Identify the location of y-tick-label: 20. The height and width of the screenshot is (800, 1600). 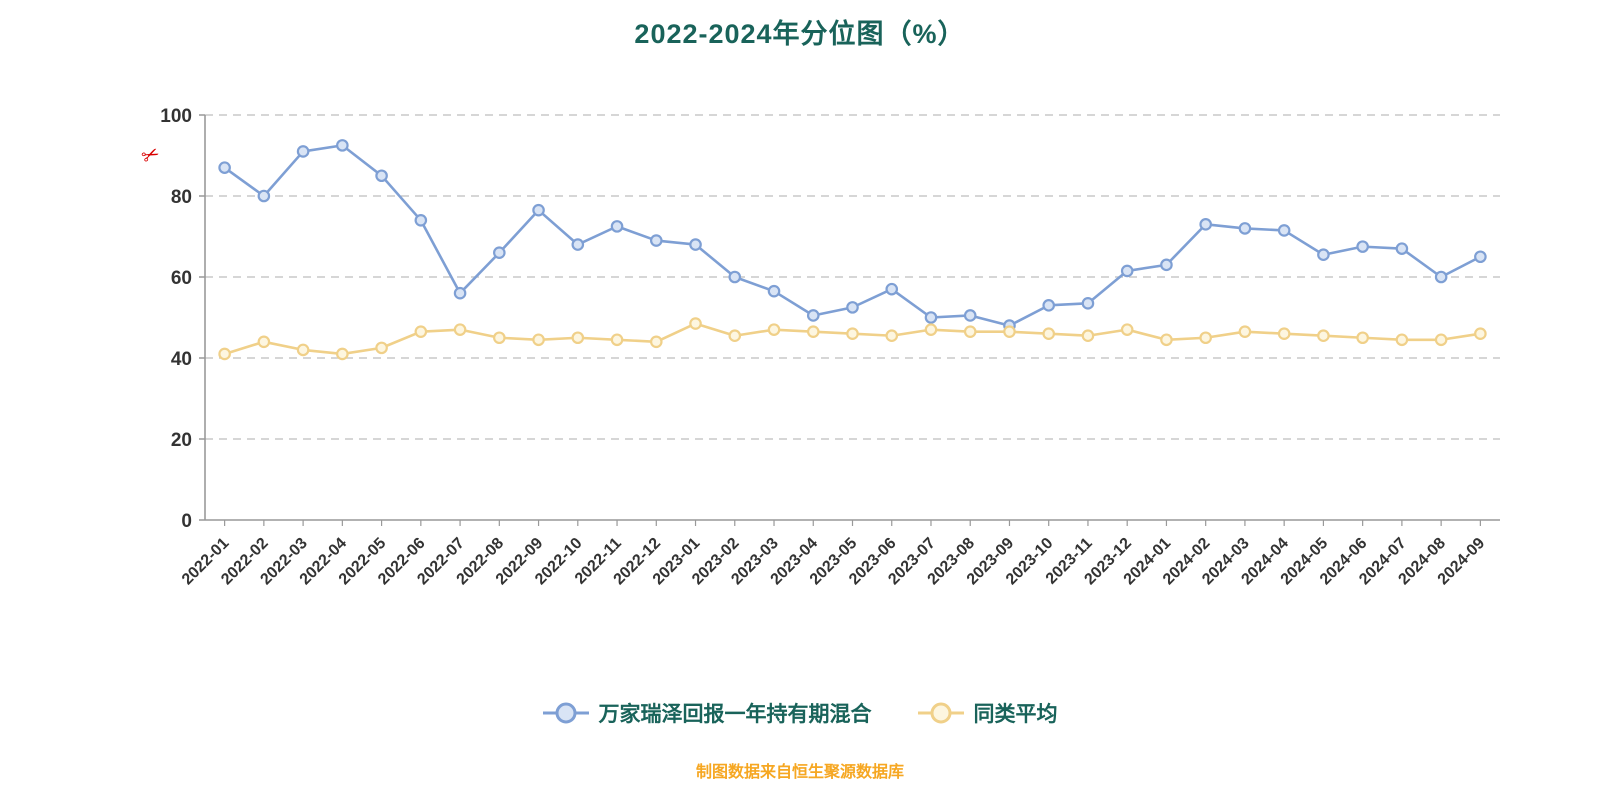
(181, 440).